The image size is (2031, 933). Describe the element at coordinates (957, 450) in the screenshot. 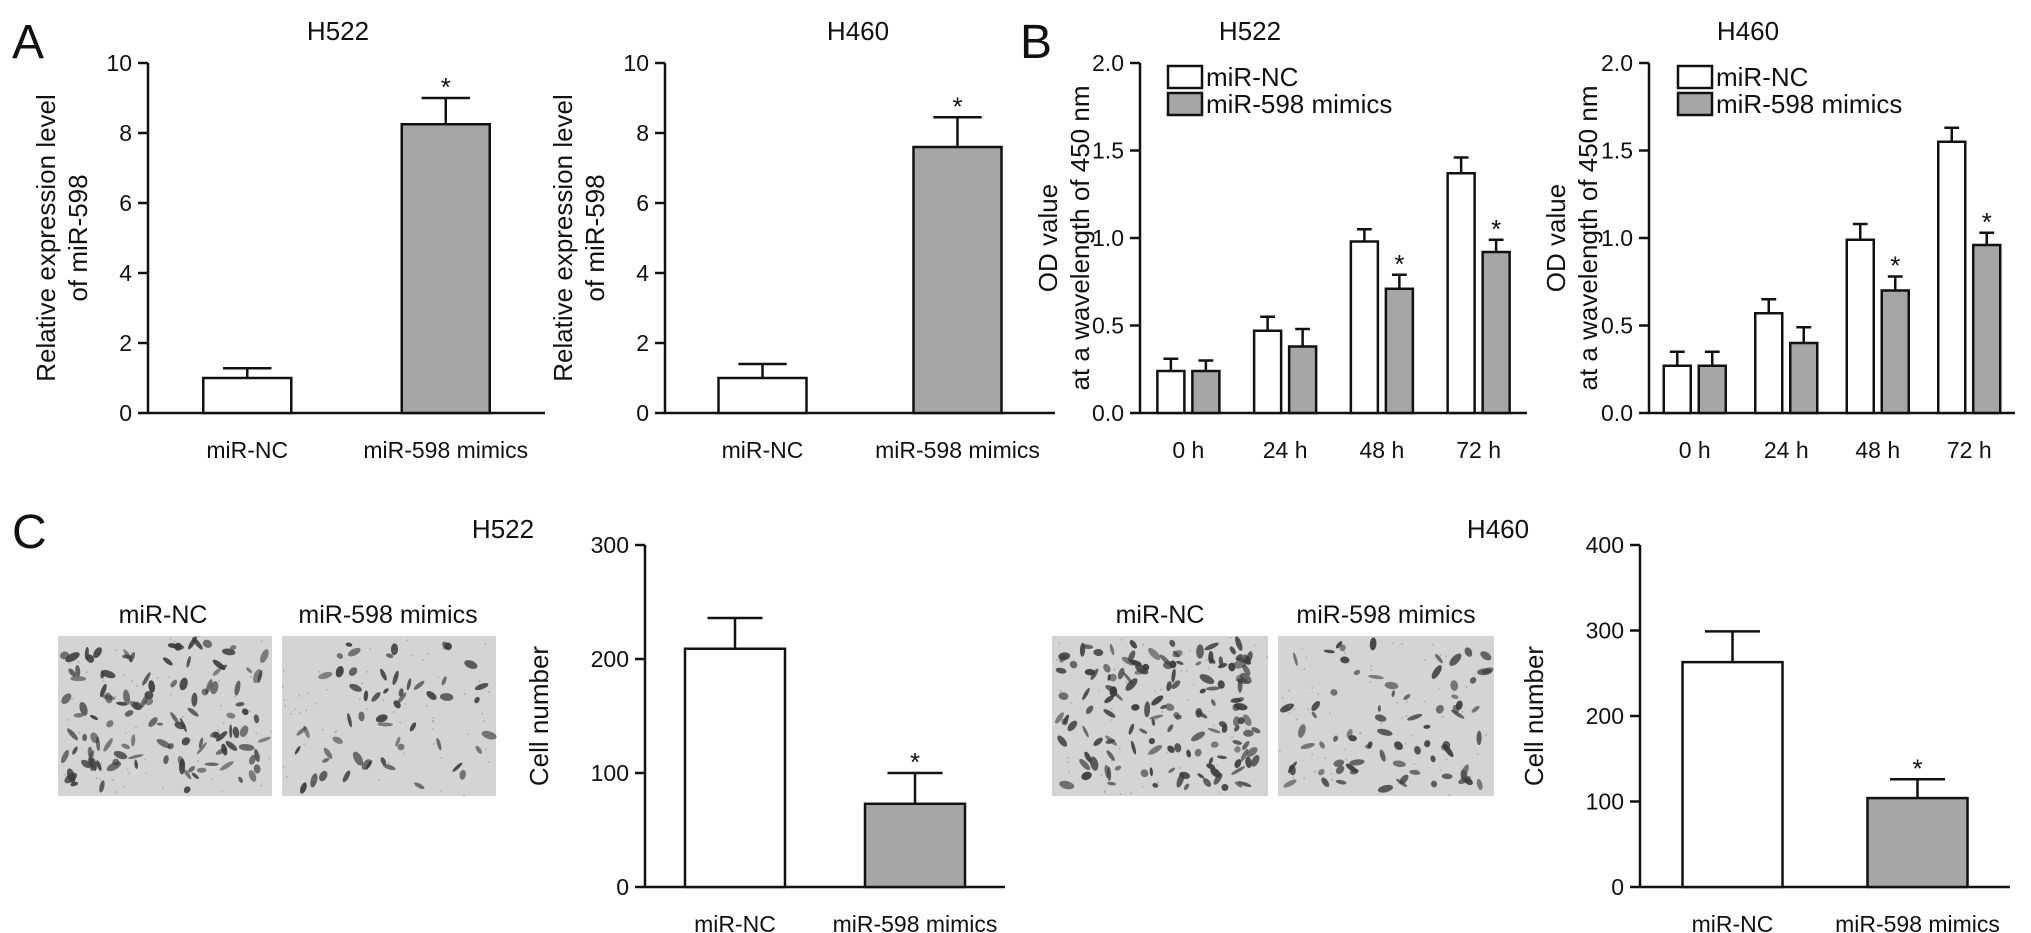

I see `x-tick-label: miR-598 mimics` at that location.